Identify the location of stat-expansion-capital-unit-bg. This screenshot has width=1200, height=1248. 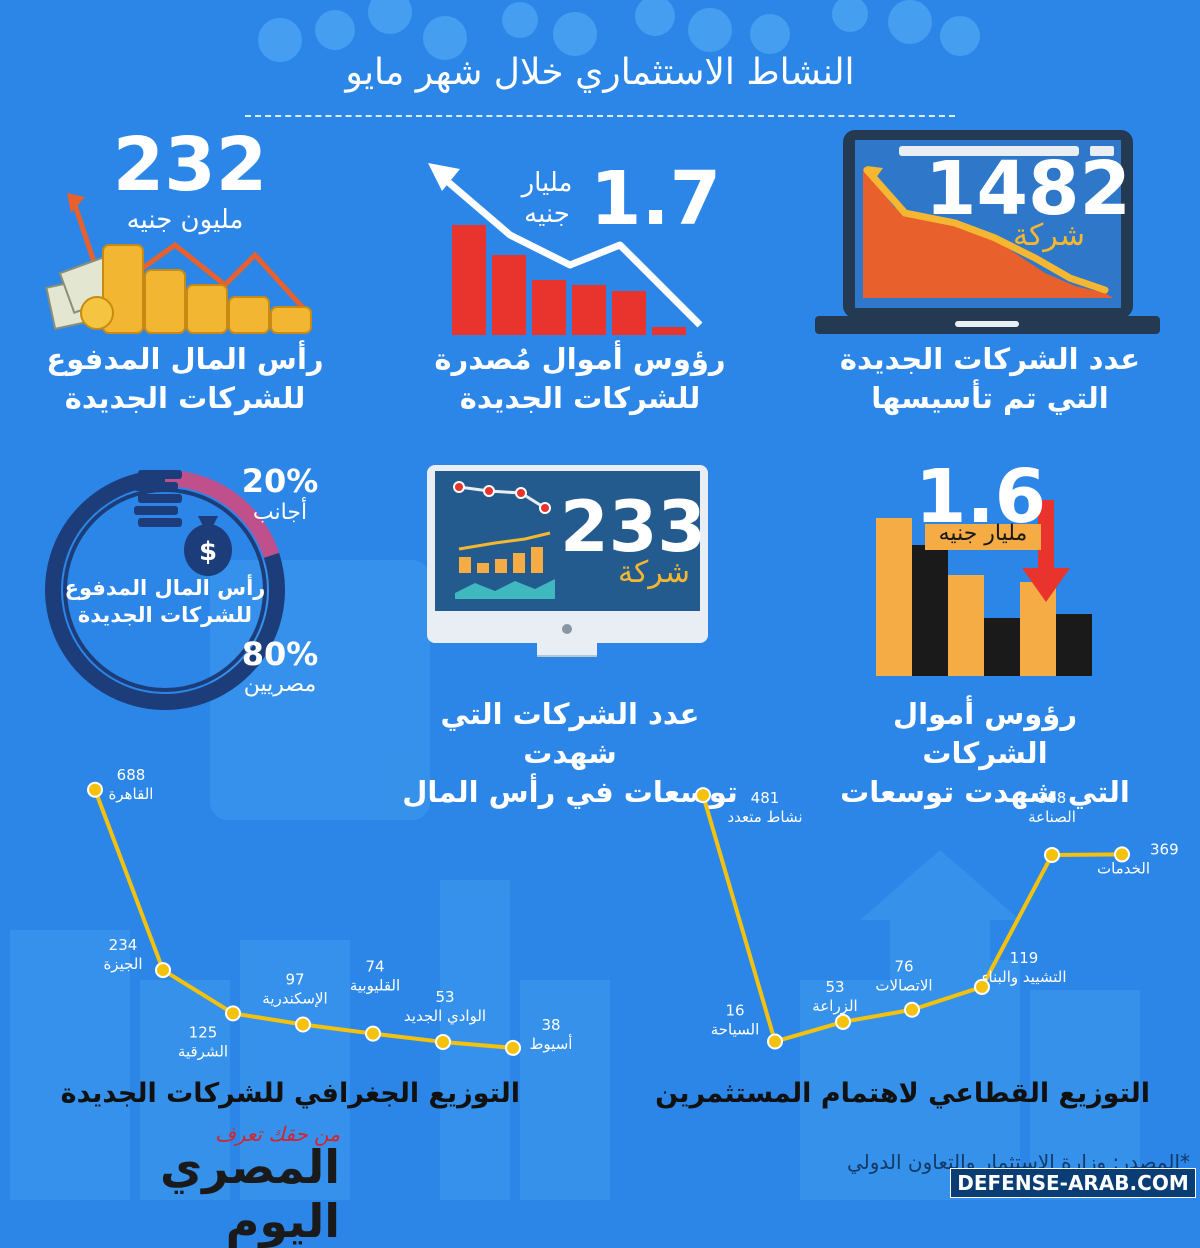
(983, 537).